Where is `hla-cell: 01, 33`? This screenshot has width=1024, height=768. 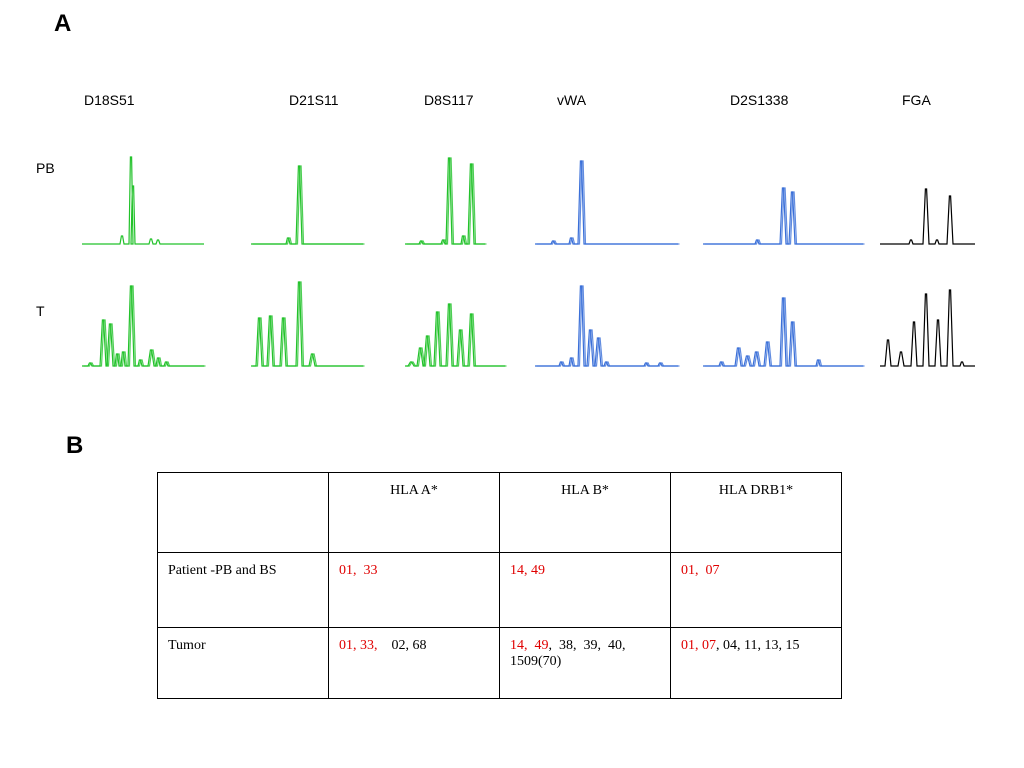
hla-cell: 01, 33 is located at coordinates (414, 590).